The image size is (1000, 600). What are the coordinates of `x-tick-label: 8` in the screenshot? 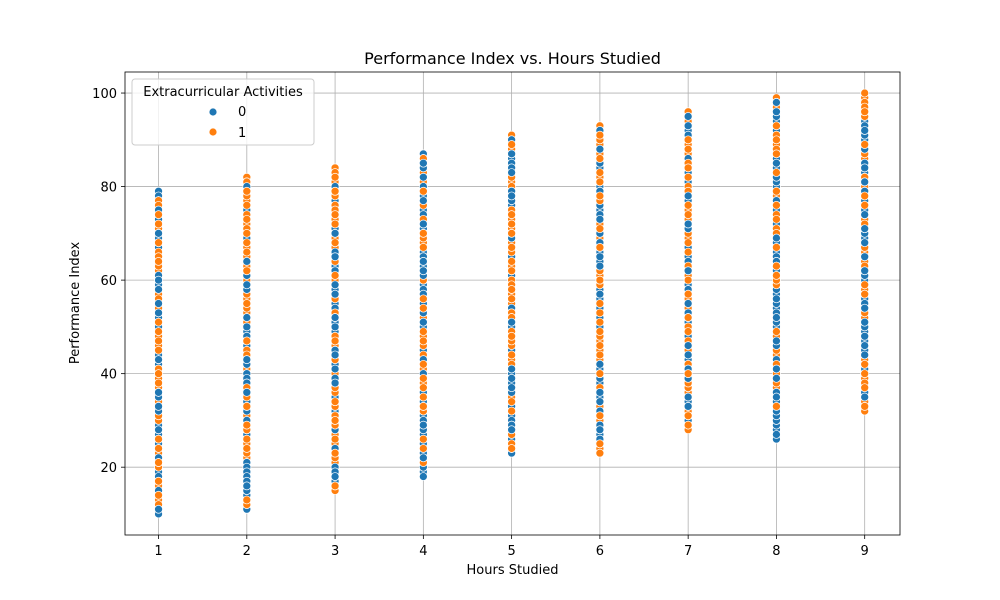 It's located at (776, 551).